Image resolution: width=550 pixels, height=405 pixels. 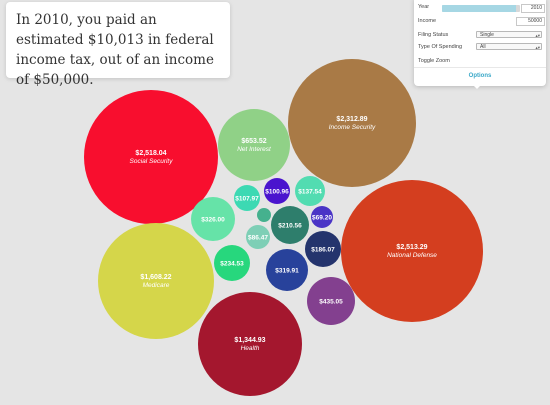 What do you see at coordinates (424, 7) in the screenshot?
I see `year-label: Year` at bounding box center [424, 7].